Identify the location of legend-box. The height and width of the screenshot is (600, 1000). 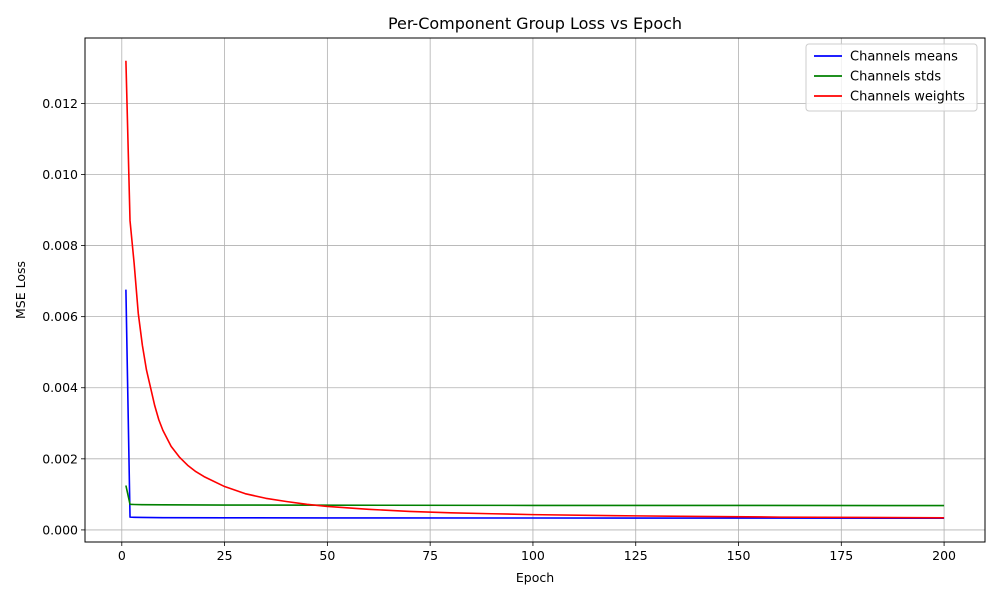
(891, 77).